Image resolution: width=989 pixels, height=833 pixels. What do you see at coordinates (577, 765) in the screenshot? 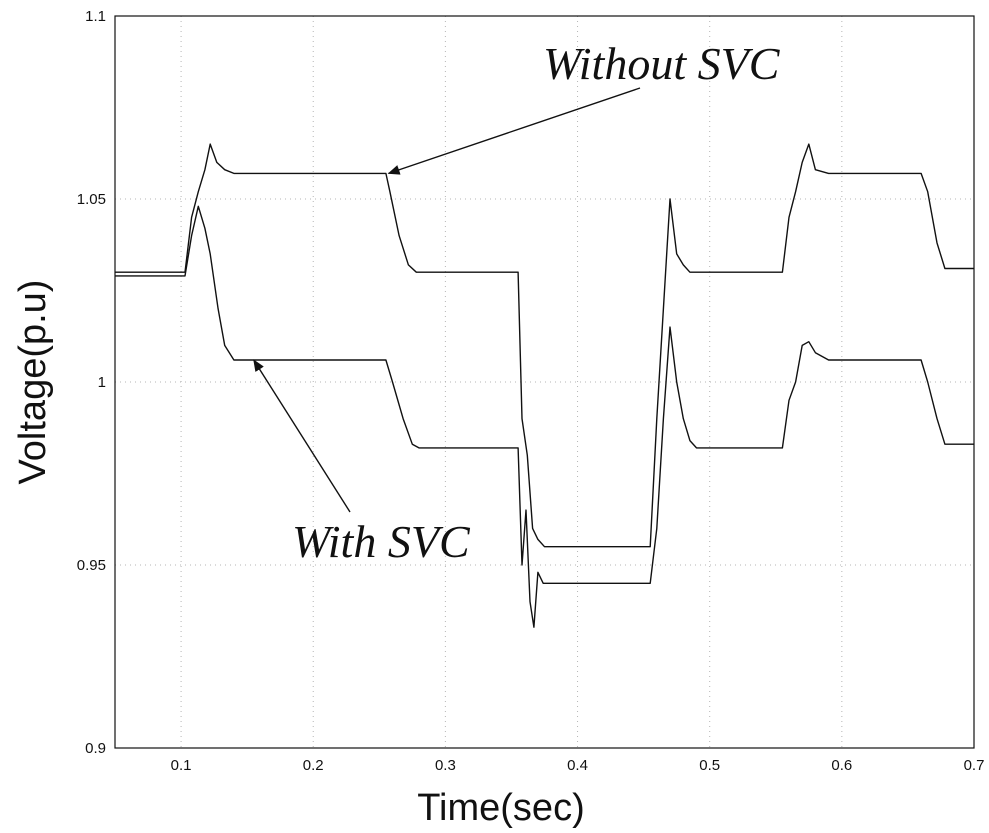
I see `x-tick-label: 0.4` at bounding box center [577, 765].